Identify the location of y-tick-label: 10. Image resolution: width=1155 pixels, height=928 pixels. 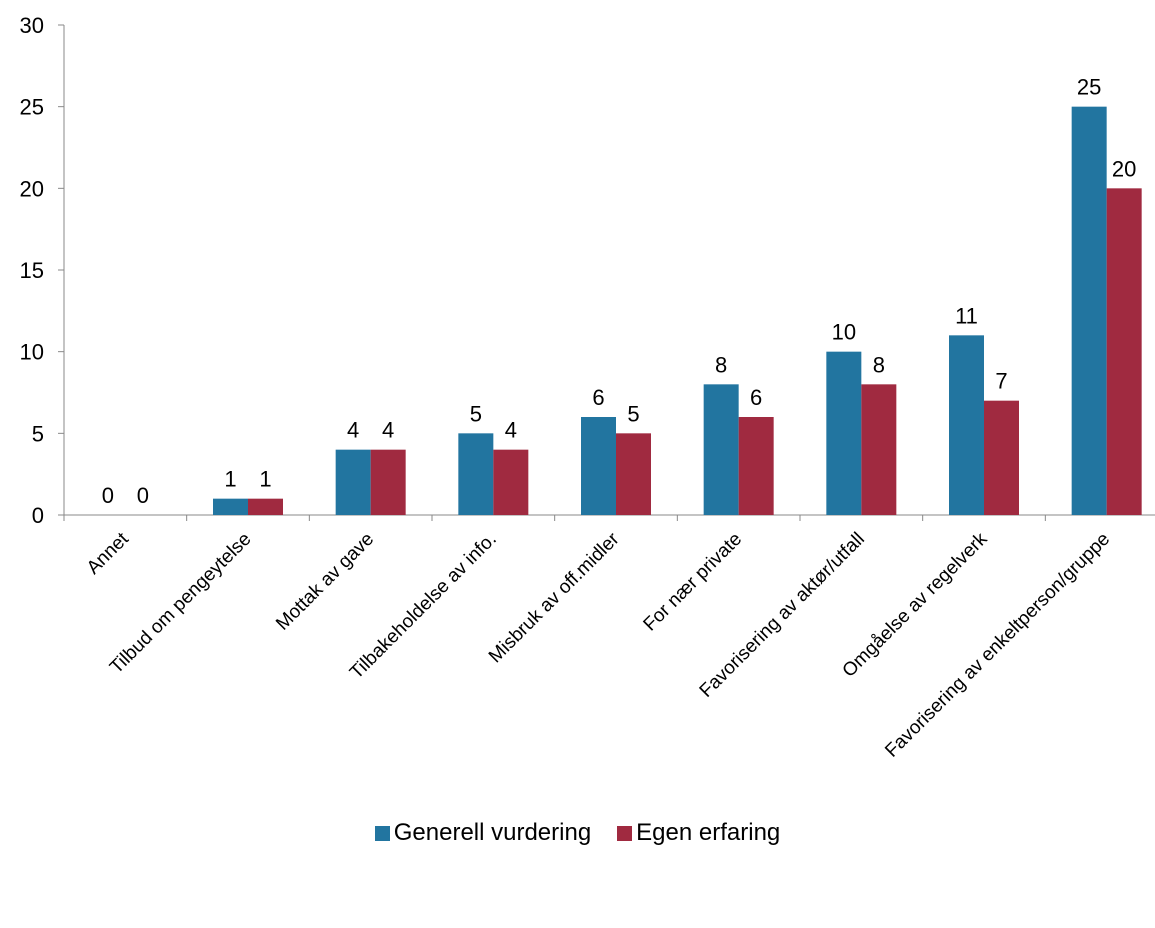
(32, 352).